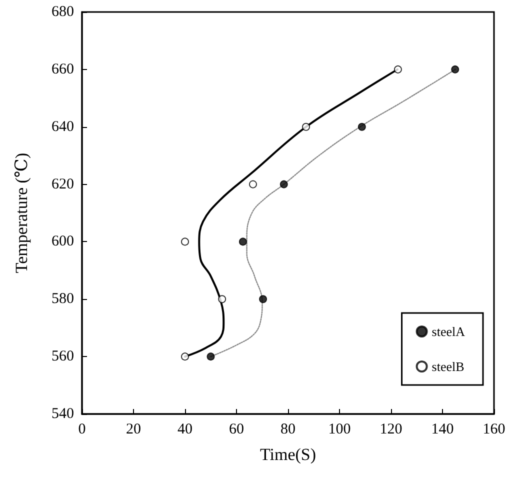 The width and height of the screenshot is (511, 490). I want to click on x-axis-title: Time(S), so click(288, 454).